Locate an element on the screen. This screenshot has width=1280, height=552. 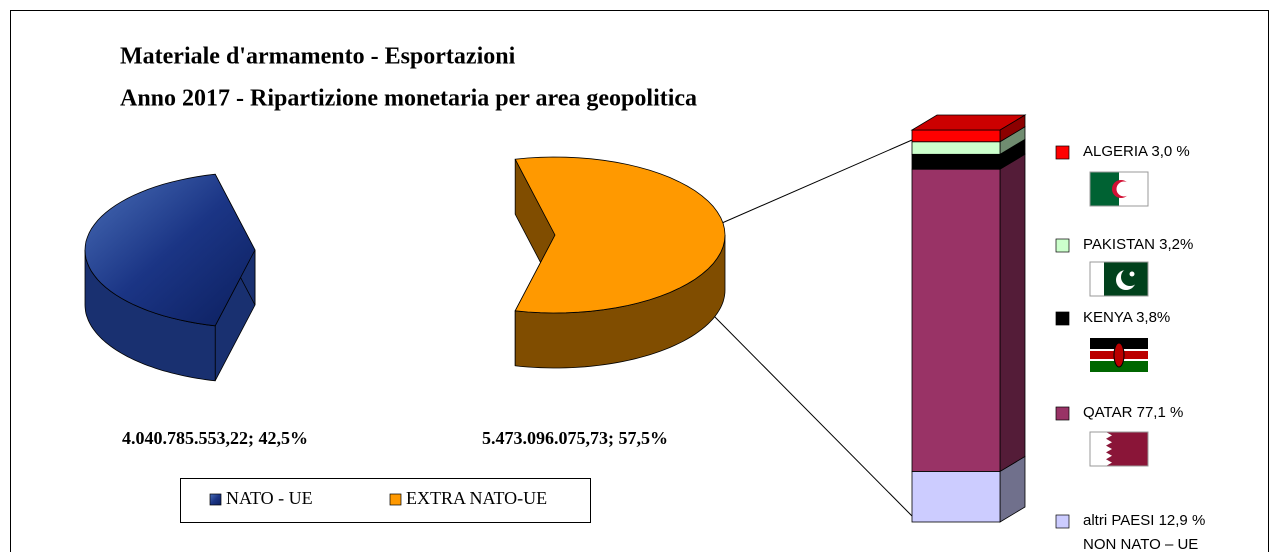
legend-label: altri PAESI 12,9 % is located at coordinates (1144, 520).